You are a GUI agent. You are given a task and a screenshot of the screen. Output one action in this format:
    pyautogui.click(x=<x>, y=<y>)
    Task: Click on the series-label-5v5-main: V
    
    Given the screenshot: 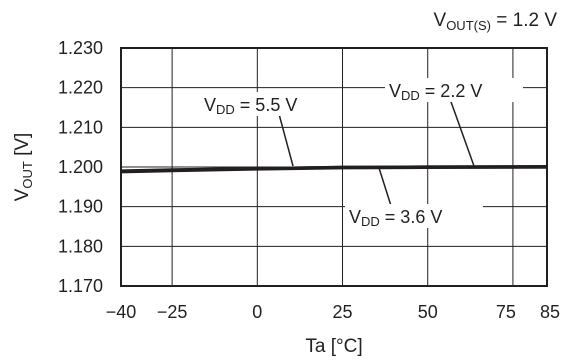 What is the action you would take?
    pyautogui.click(x=210, y=105)
    